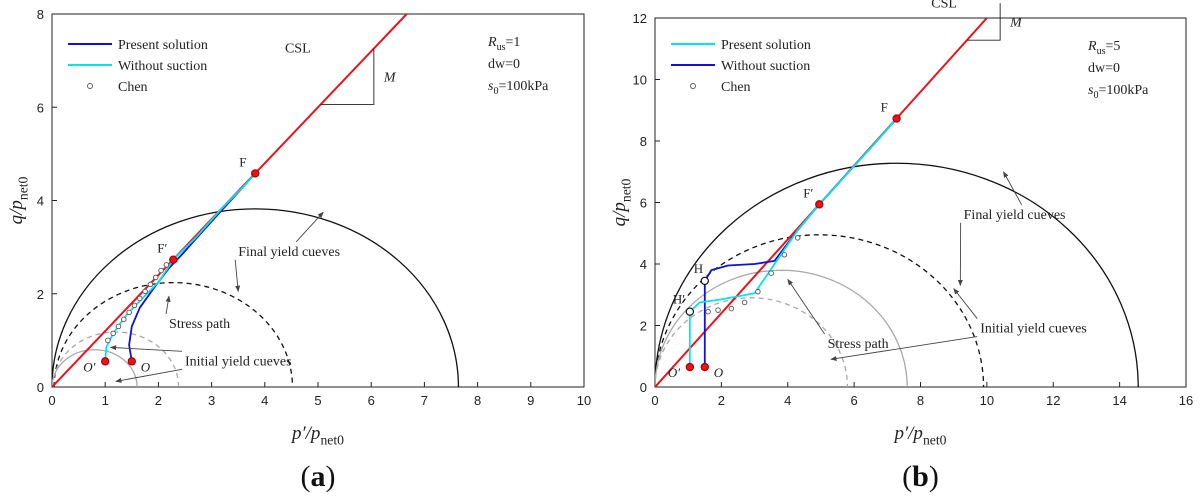  I want to click on point-label-O′: O′, so click(89, 366).